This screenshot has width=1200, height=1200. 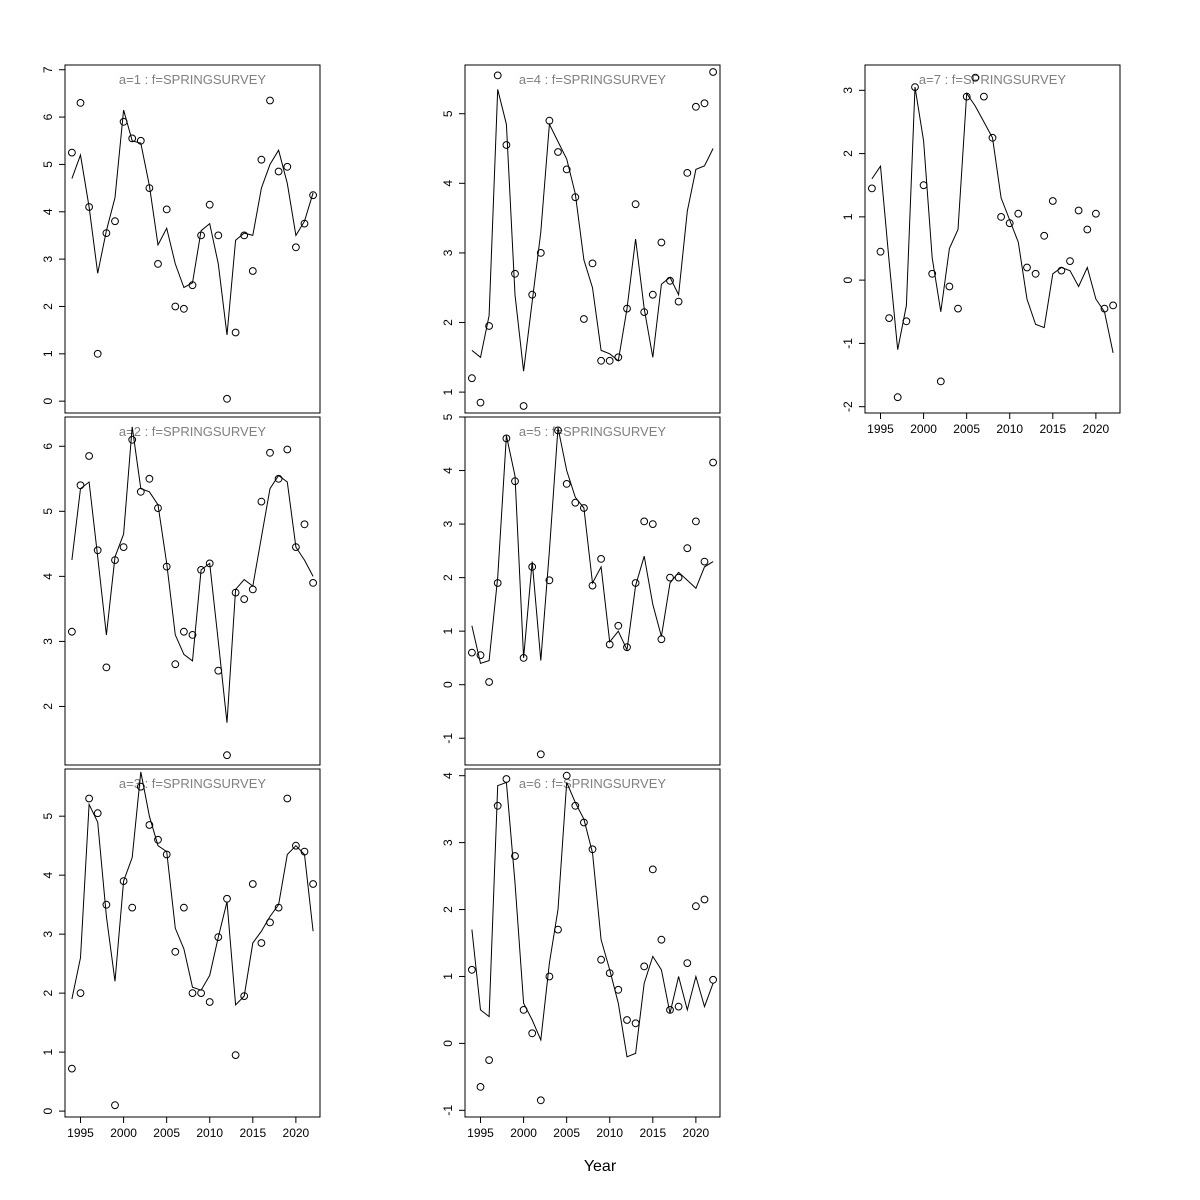 I want to click on panel-title: a=4 : f=SPRINGSURVEY, so click(x=592, y=79).